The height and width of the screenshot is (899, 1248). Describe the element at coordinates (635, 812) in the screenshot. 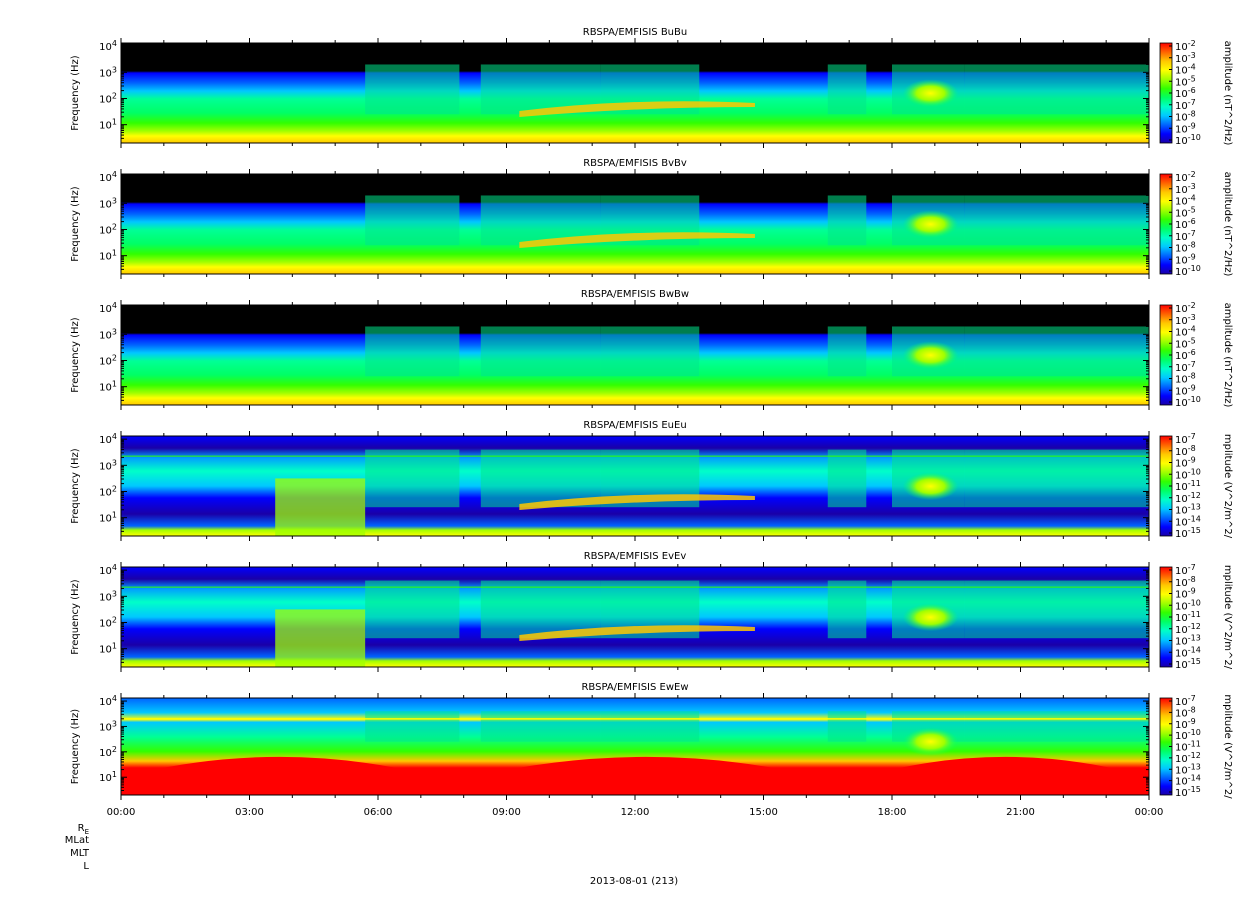

I see `x-tick-label: 12:00` at that location.